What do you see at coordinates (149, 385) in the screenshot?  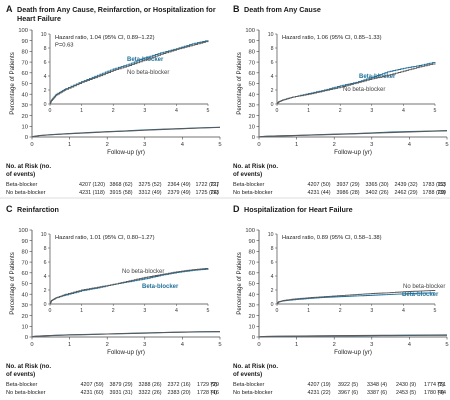 I see `risk-cell: 3288 (26)` at bounding box center [149, 385].